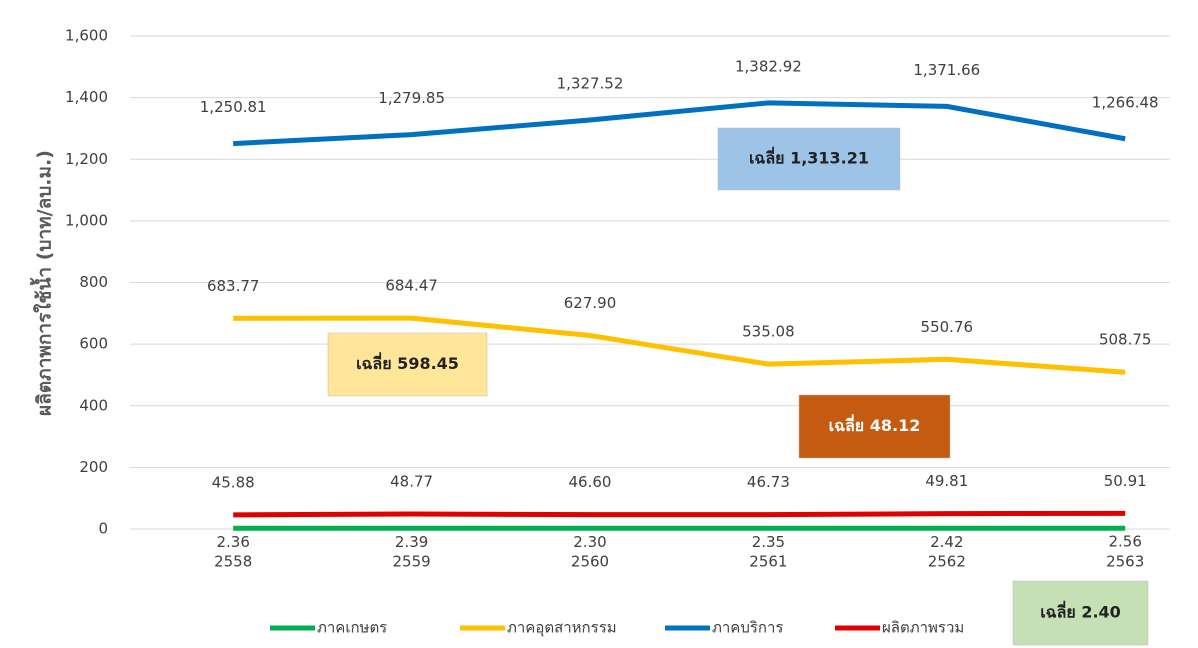 The image size is (1198, 648). I want to click on data-label: 50.91, so click(1125, 481).